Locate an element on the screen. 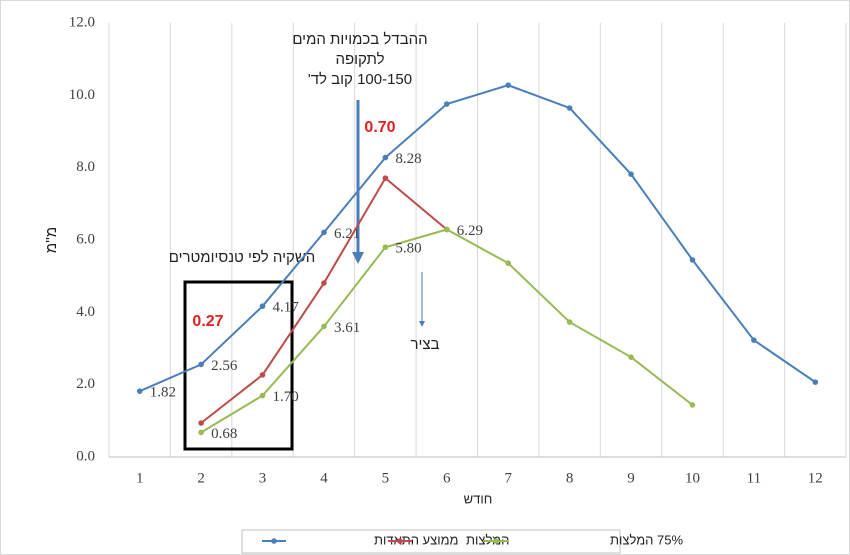 Image resolution: width=850 pixels, height=555 pixels. data-label: 1.82 is located at coordinates (163, 393).